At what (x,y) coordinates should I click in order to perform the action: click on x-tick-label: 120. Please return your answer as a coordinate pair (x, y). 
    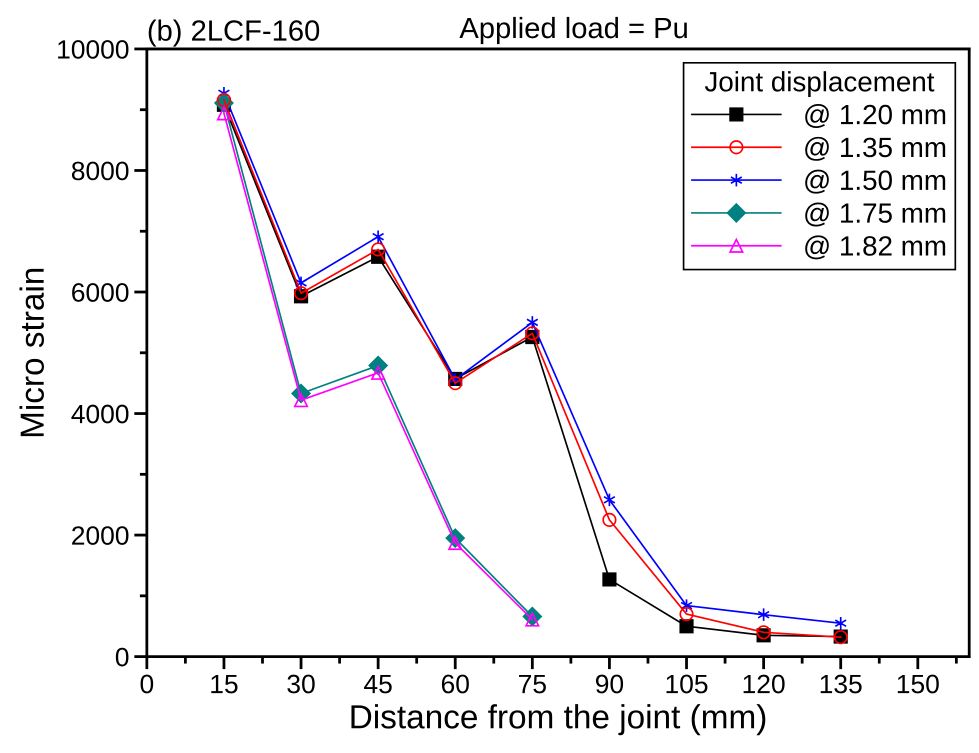
    Looking at the image, I should click on (764, 684).